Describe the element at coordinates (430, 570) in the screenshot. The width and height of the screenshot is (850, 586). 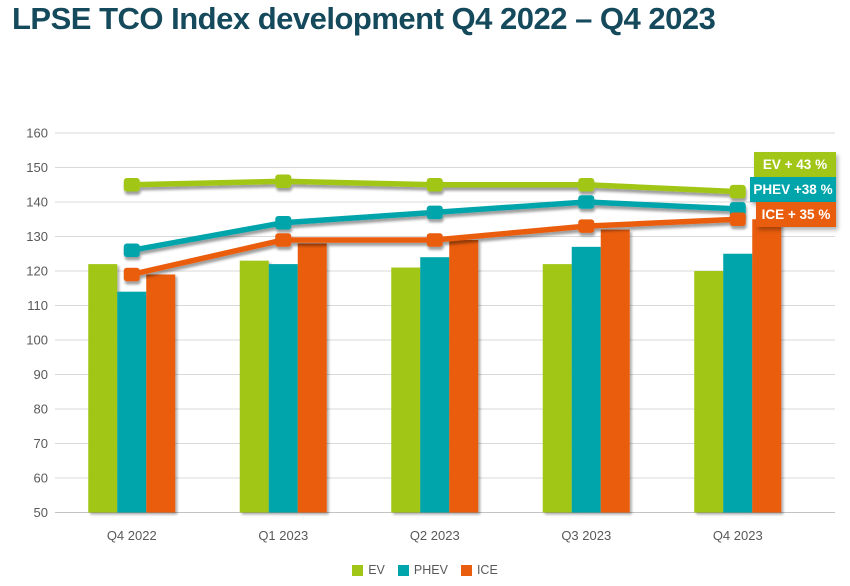
I see `legend-label-phev: PHEV` at that location.